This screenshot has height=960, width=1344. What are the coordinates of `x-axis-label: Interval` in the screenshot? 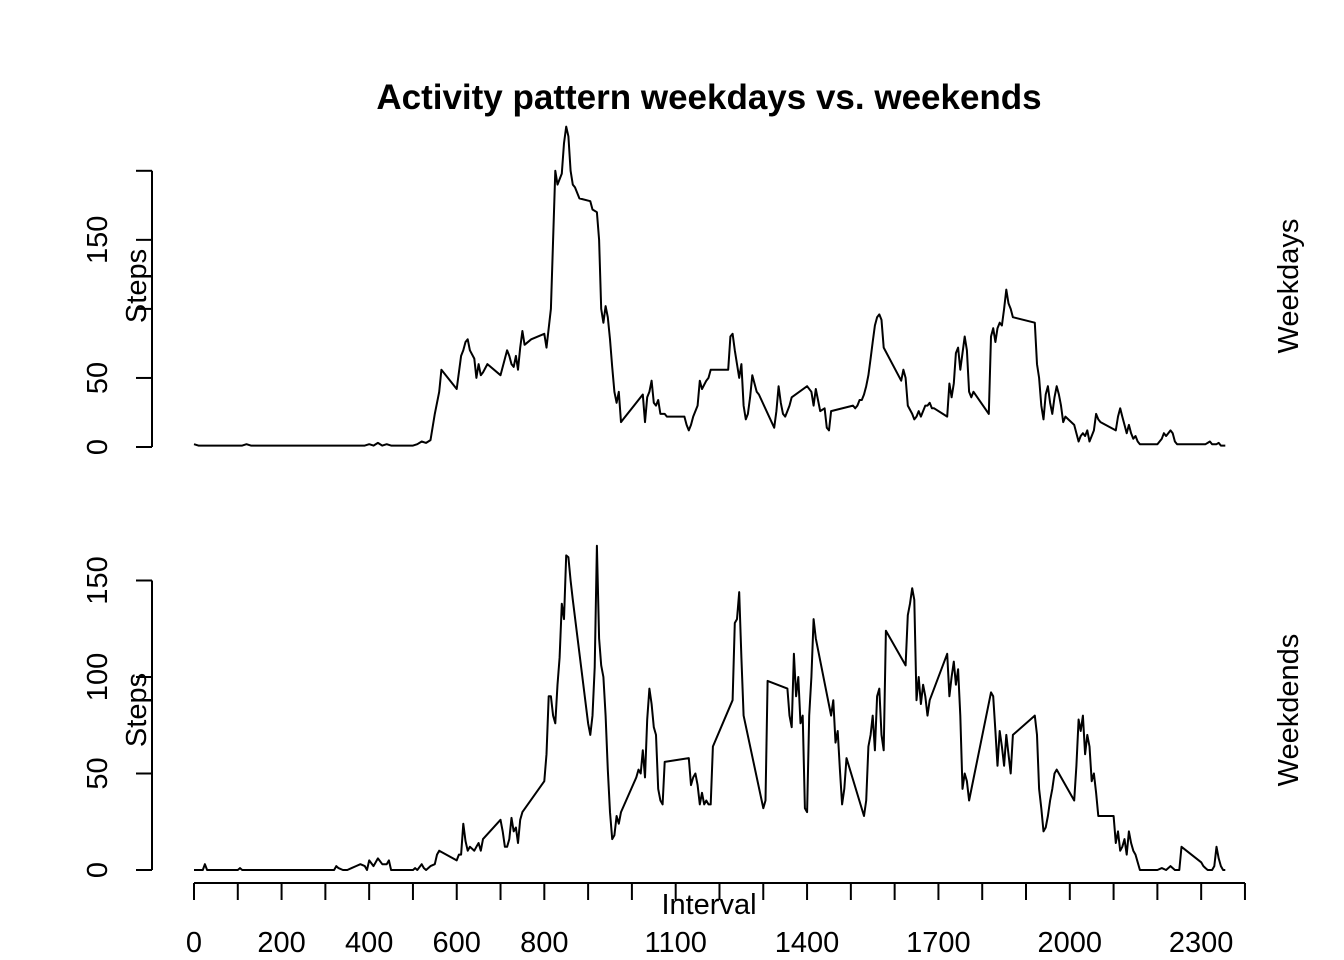 It's located at (708, 905).